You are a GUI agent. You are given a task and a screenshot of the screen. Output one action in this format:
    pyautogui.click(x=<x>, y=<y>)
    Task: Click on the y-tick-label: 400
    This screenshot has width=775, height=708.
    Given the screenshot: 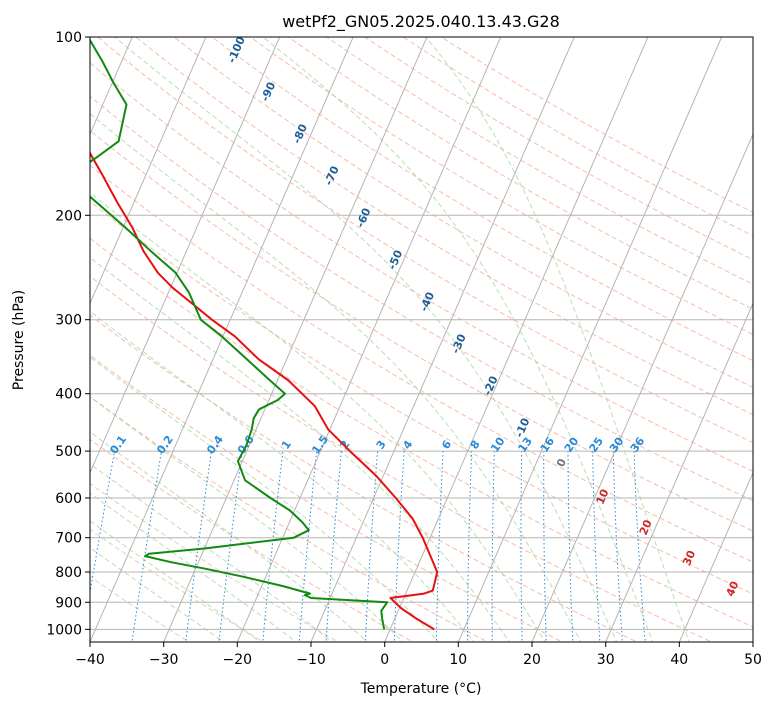 What is the action you would take?
    pyautogui.click(x=68, y=395)
    